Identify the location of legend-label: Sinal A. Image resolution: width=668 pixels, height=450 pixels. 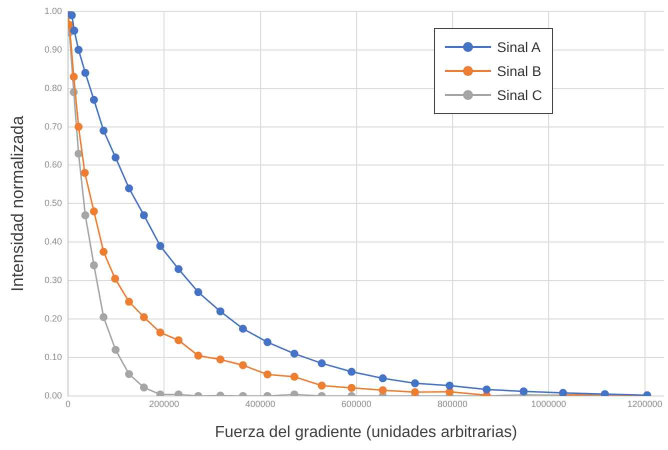
(519, 47).